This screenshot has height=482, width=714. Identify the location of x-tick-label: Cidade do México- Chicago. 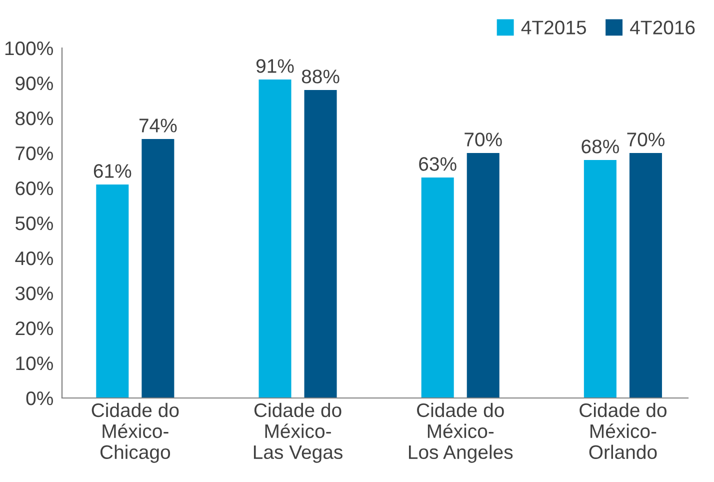
(135, 432).